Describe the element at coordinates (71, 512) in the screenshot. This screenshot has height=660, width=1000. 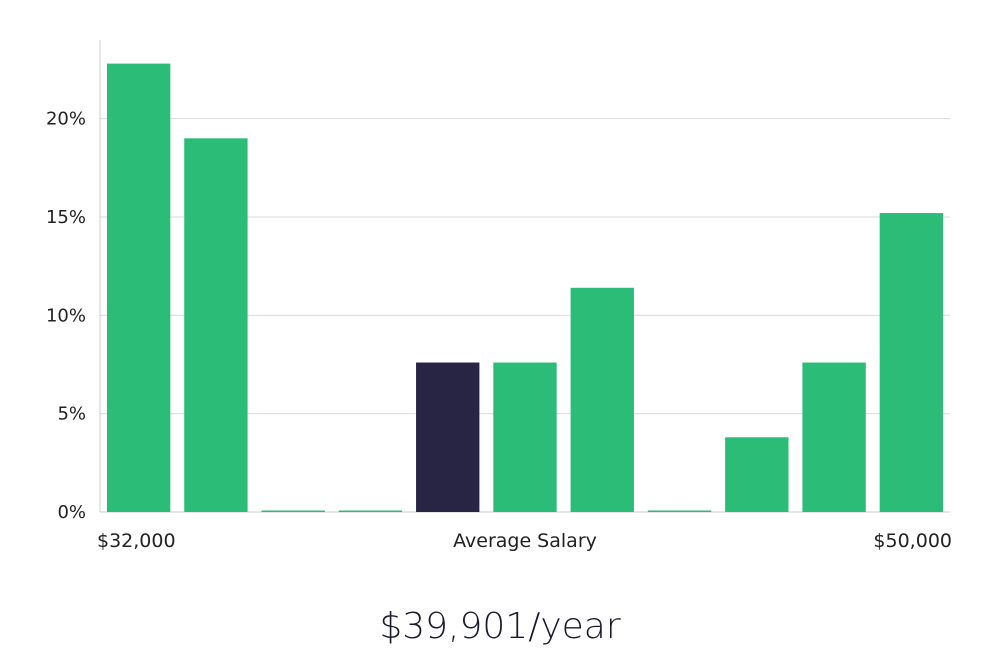
I see `y-tick-label: 0%` at that location.